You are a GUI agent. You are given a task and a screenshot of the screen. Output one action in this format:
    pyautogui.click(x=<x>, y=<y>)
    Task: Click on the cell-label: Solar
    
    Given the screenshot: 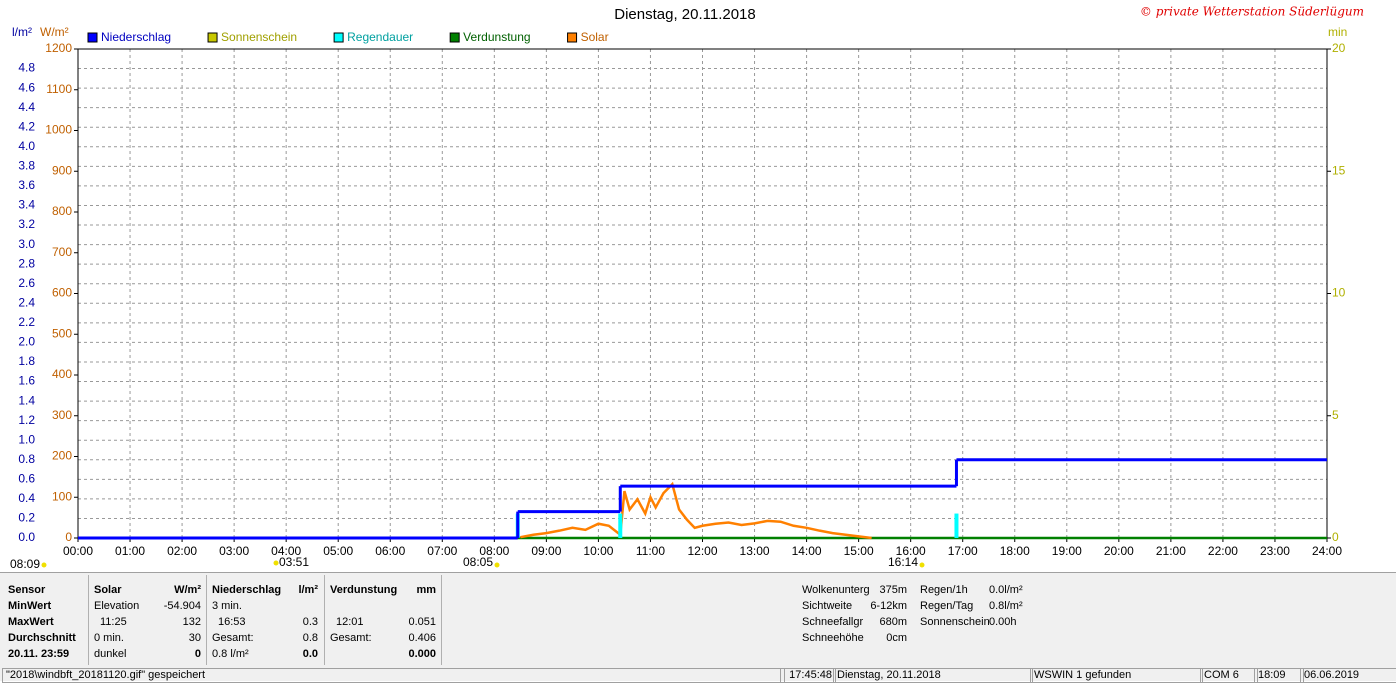 What is the action you would take?
    pyautogui.click(x=108, y=590)
    